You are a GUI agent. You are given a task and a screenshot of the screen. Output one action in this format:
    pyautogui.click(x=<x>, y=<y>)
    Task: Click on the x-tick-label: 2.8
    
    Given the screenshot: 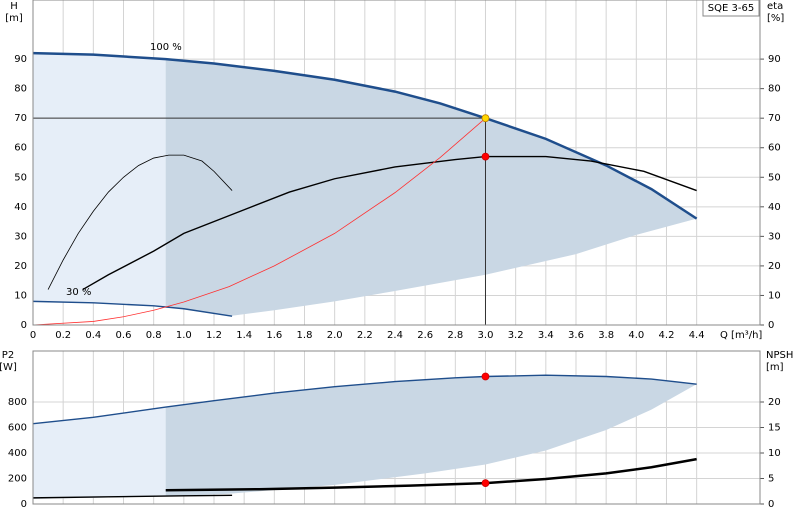 What is the action you would take?
    pyautogui.click(x=455, y=335)
    